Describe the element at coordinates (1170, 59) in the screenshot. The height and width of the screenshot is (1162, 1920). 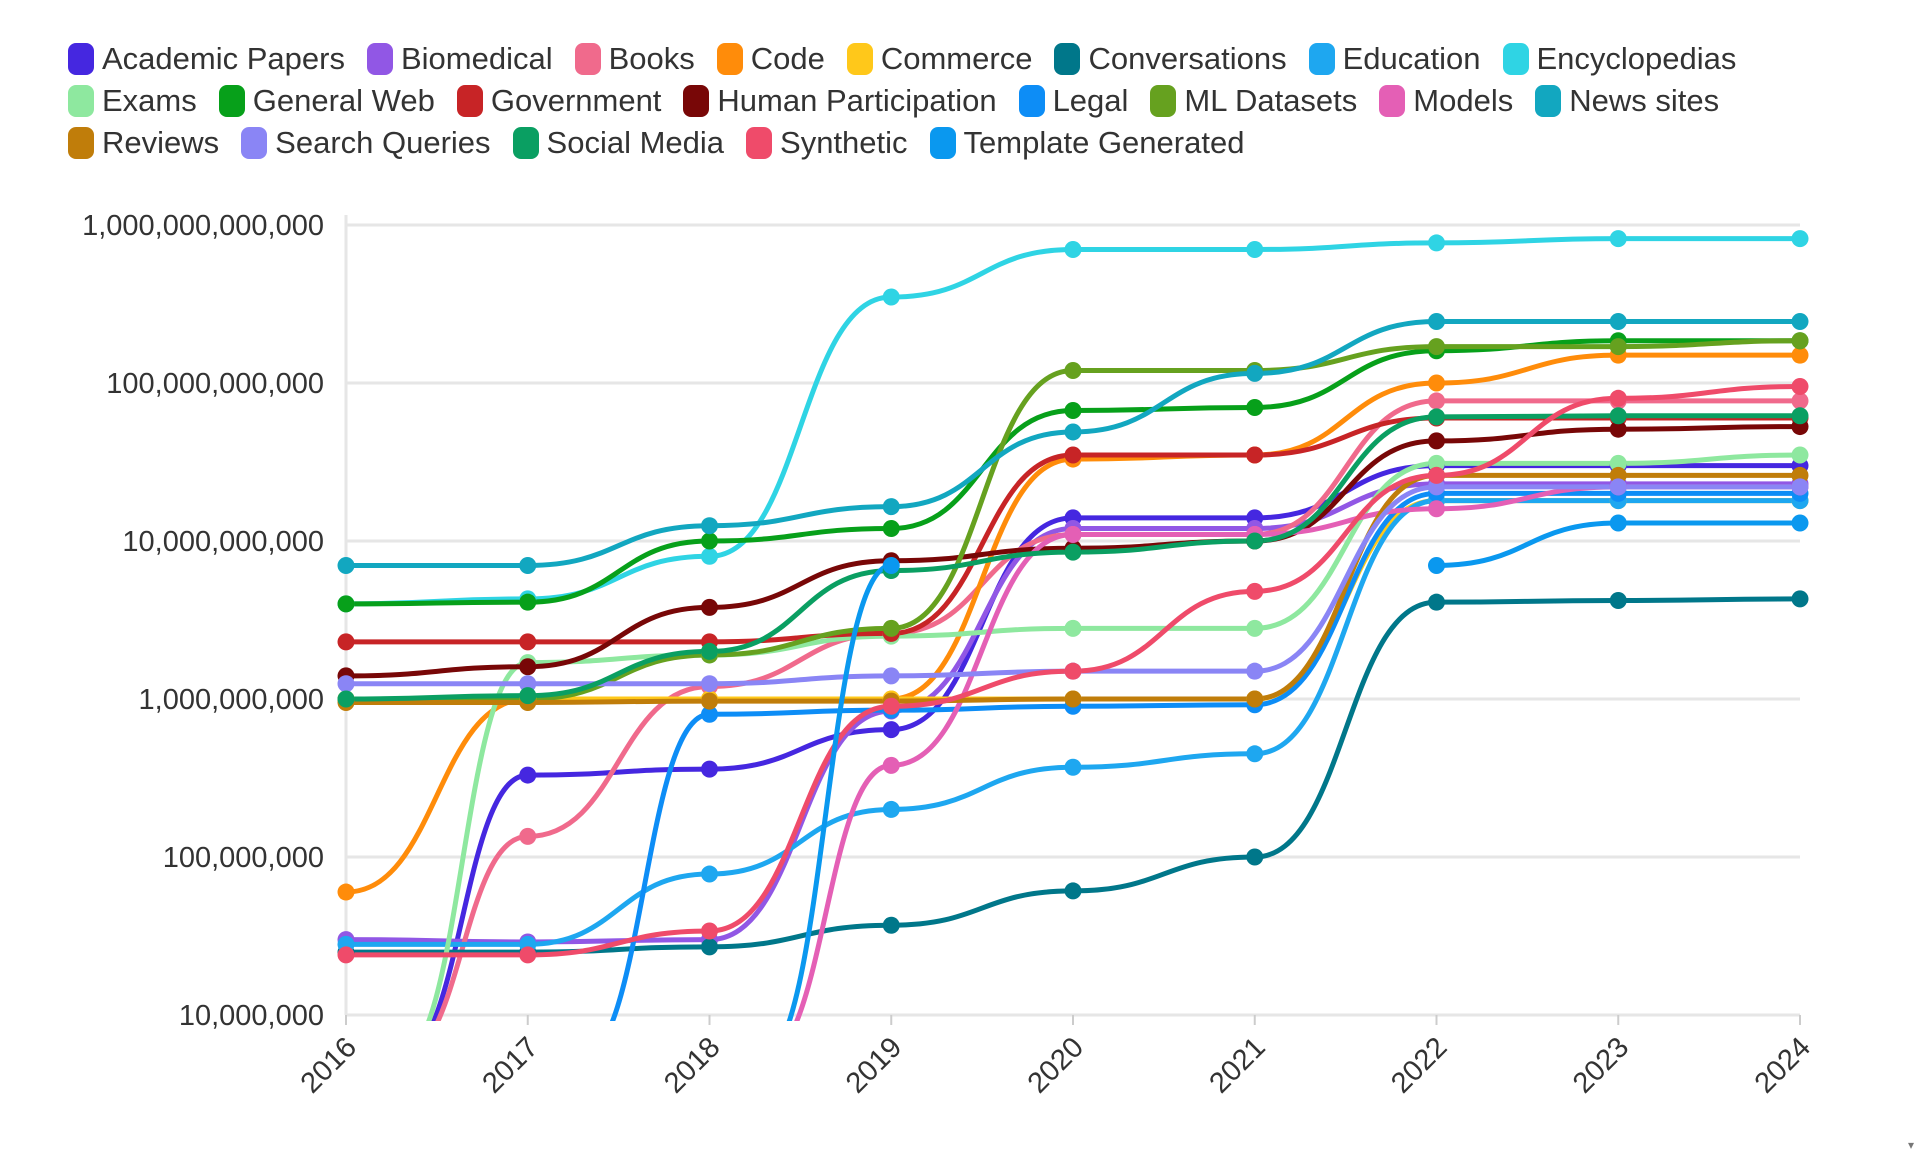
I see `legend-item-conversations: Conversations` at that location.